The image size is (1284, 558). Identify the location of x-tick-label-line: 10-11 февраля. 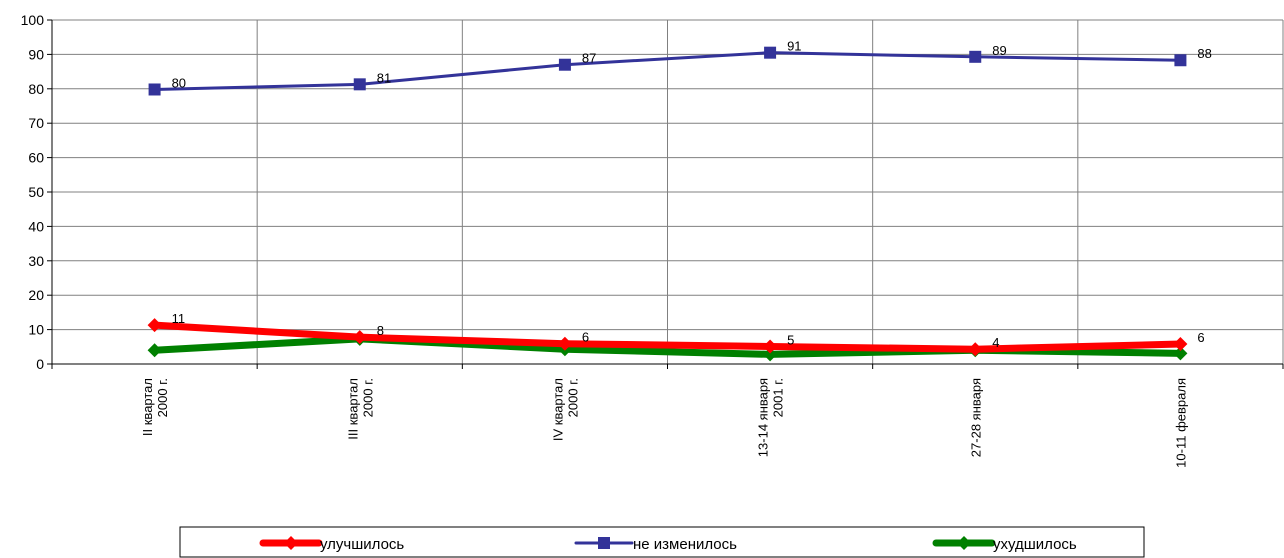
(1180, 423).